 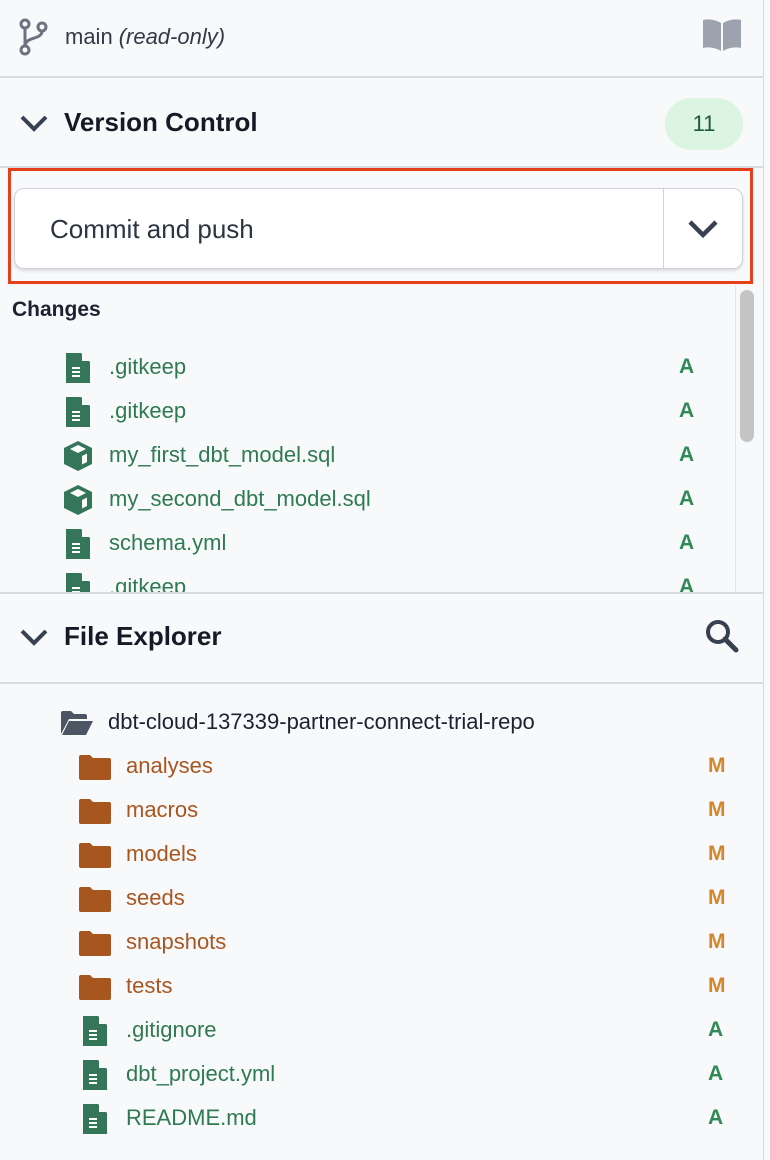 I want to click on tree-item-name: snapshots, so click(x=176, y=941).